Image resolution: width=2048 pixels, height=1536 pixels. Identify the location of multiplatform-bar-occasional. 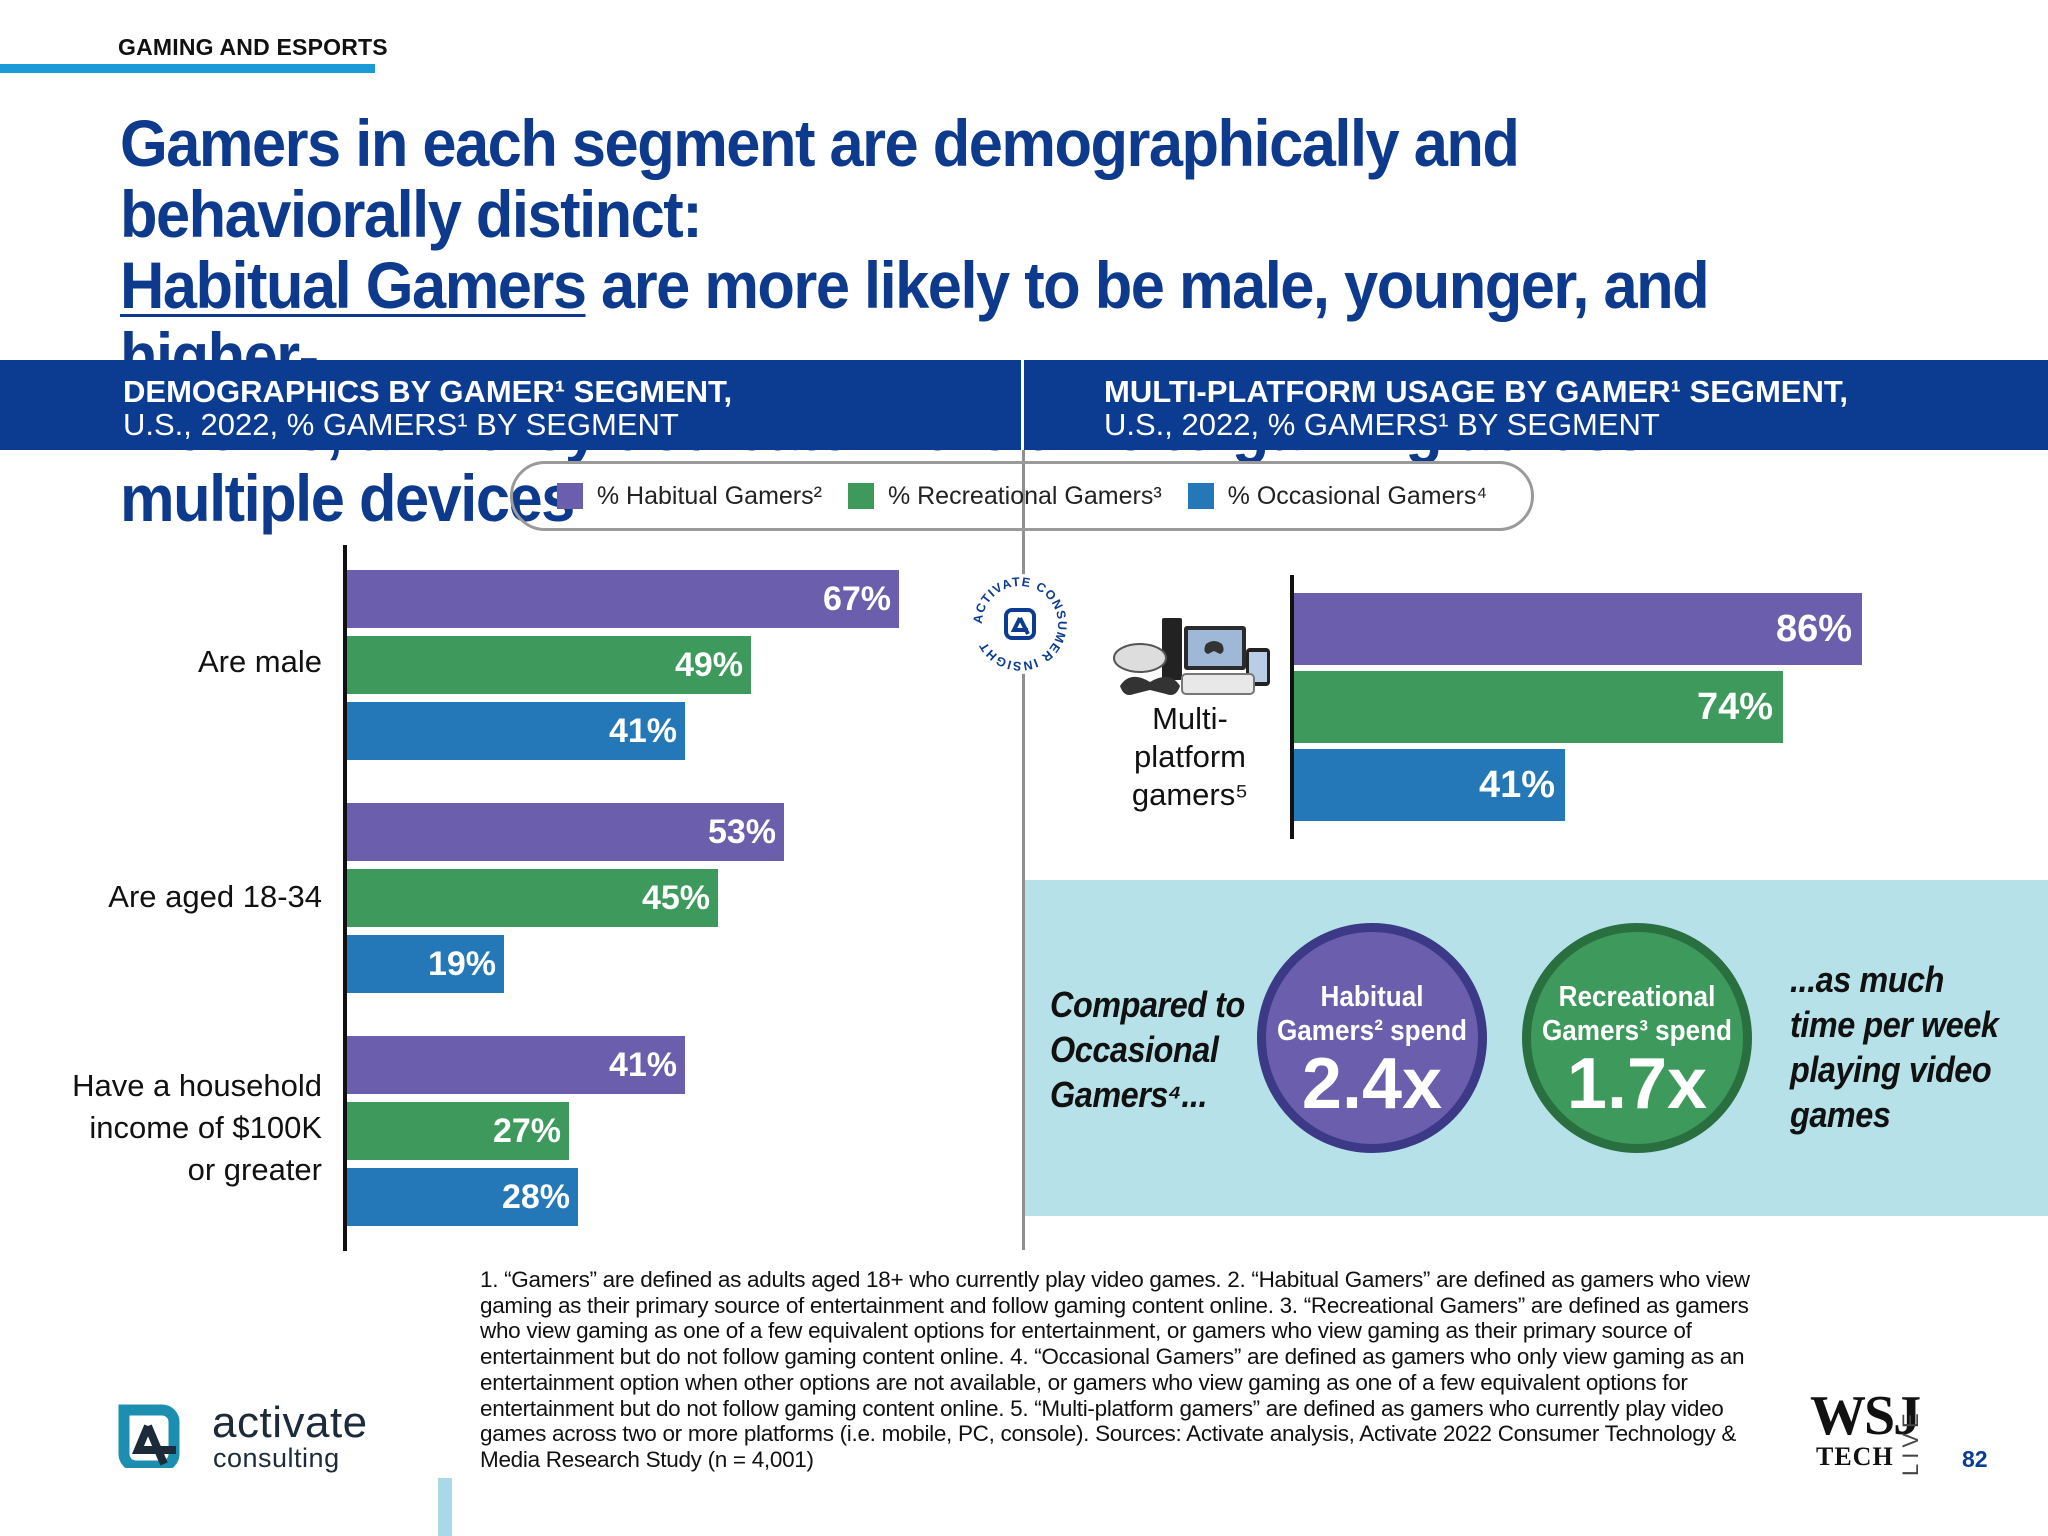
(1429, 785).